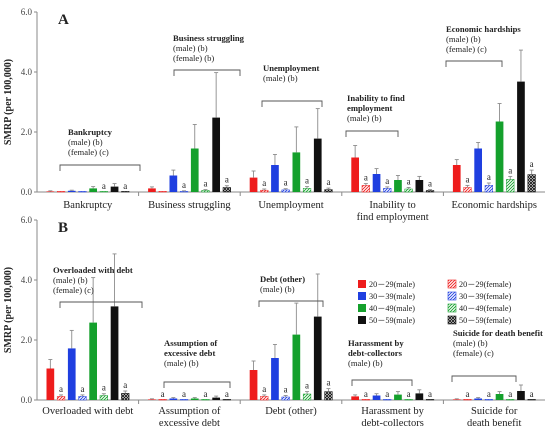 The height and width of the screenshot is (432, 550). Describe the element at coordinates (485, 296) in the screenshot. I see `legend-label: 30－39(female)` at that location.